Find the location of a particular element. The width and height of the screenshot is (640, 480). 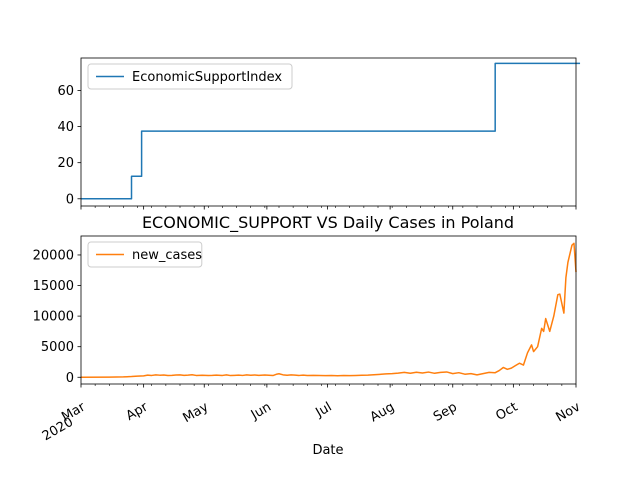

y-tick-label: 40 is located at coordinates (65, 127).